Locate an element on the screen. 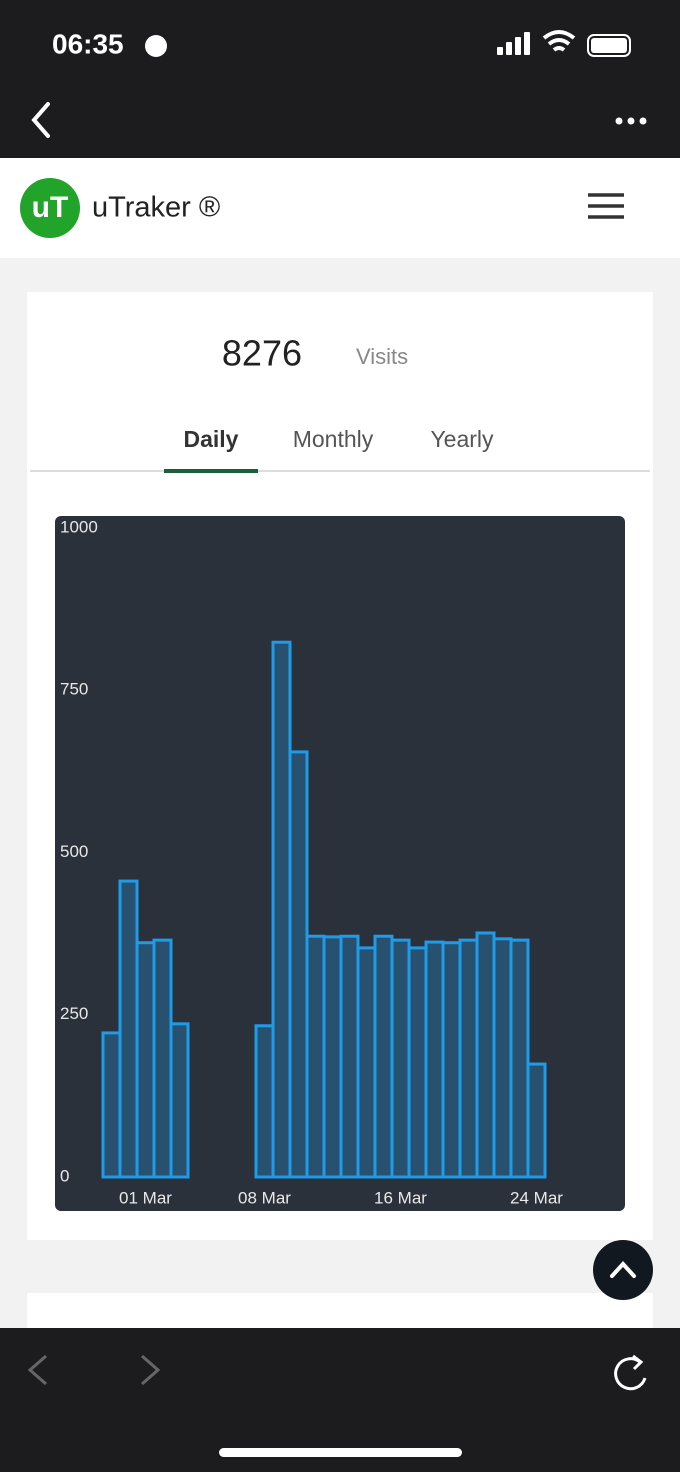 The width and height of the screenshot is (680, 1472). back-button is located at coordinates (40, 120).